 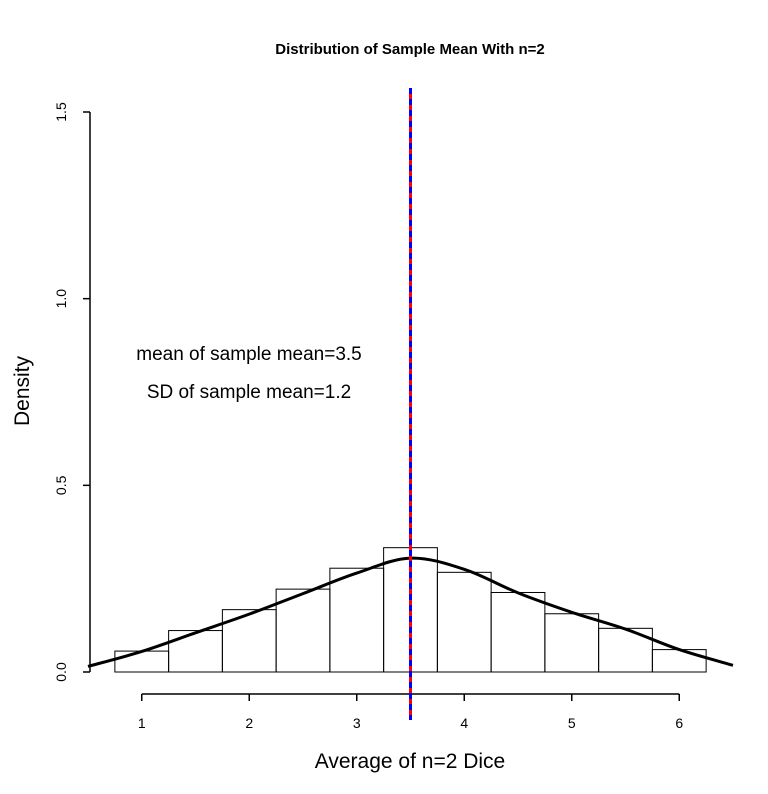 What do you see at coordinates (249, 723) in the screenshot?
I see `x-tick-label: 2` at bounding box center [249, 723].